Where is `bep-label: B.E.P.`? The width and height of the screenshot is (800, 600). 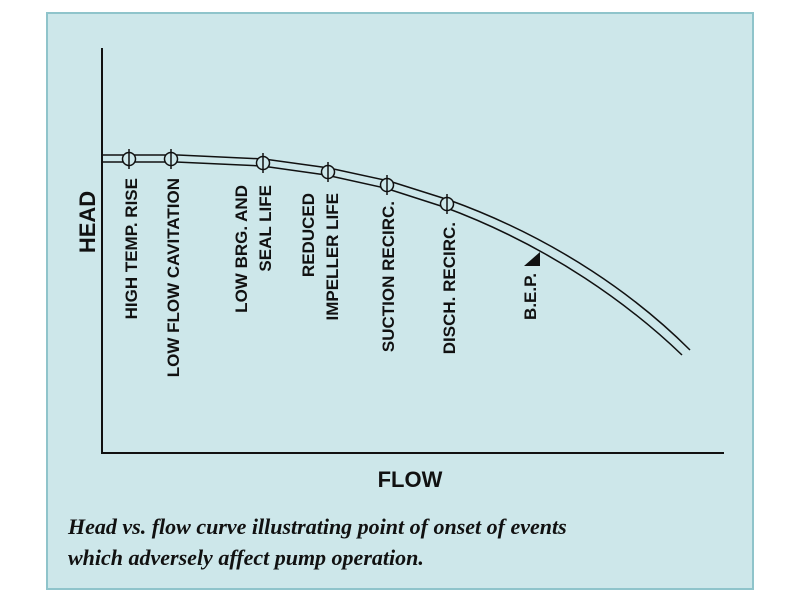
bep-label: B.E.P. is located at coordinates (530, 296).